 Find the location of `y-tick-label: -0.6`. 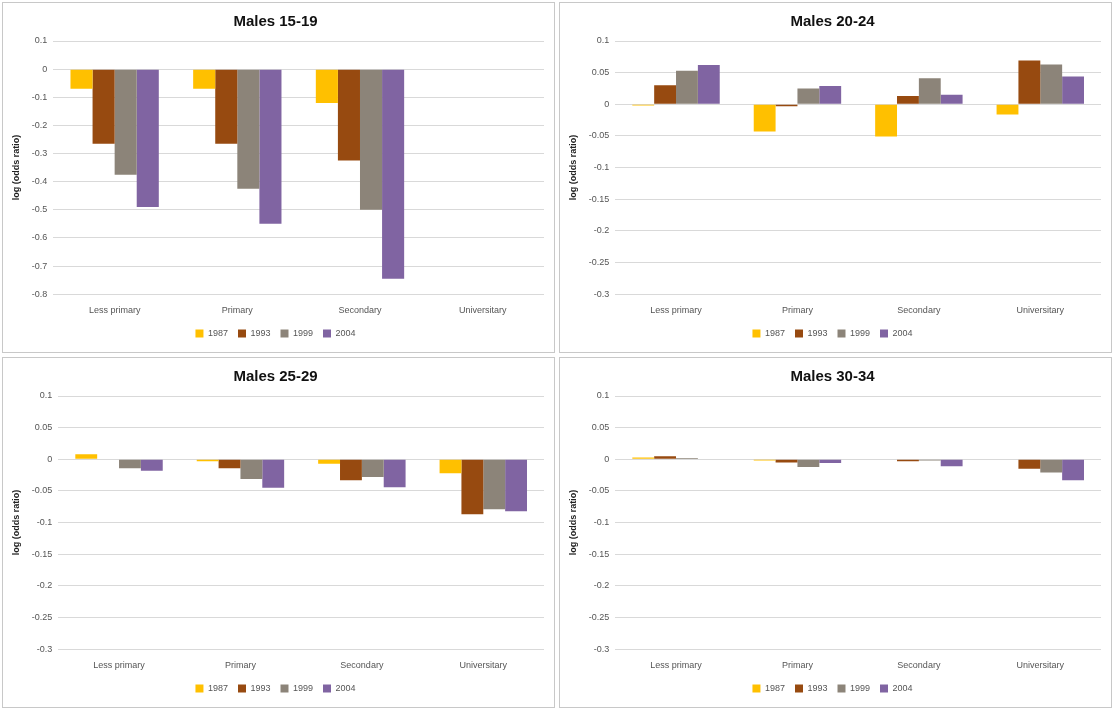

y-tick-label: -0.6 is located at coordinates (39, 237).